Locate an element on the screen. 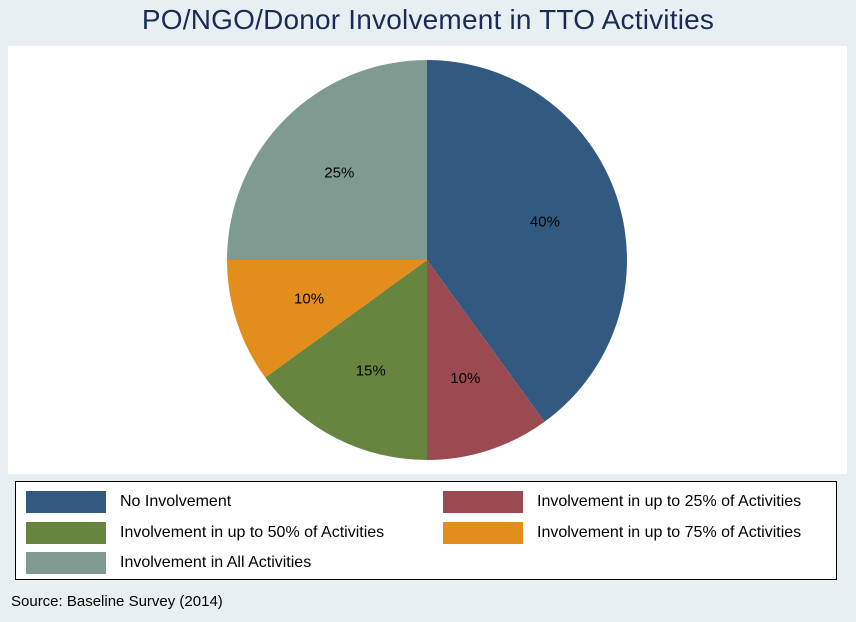 The width and height of the screenshot is (856, 622). legend-label: No Involvement is located at coordinates (176, 501).